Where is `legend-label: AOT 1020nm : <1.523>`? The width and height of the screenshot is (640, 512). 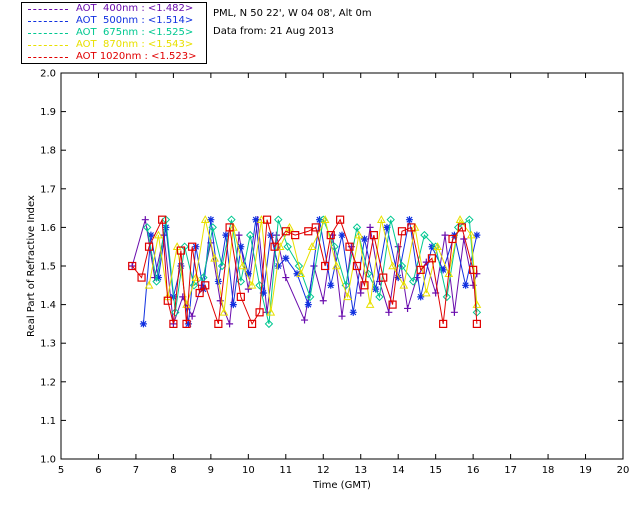 legend-label: AOT 1020nm : <1.523> is located at coordinates (136, 56).